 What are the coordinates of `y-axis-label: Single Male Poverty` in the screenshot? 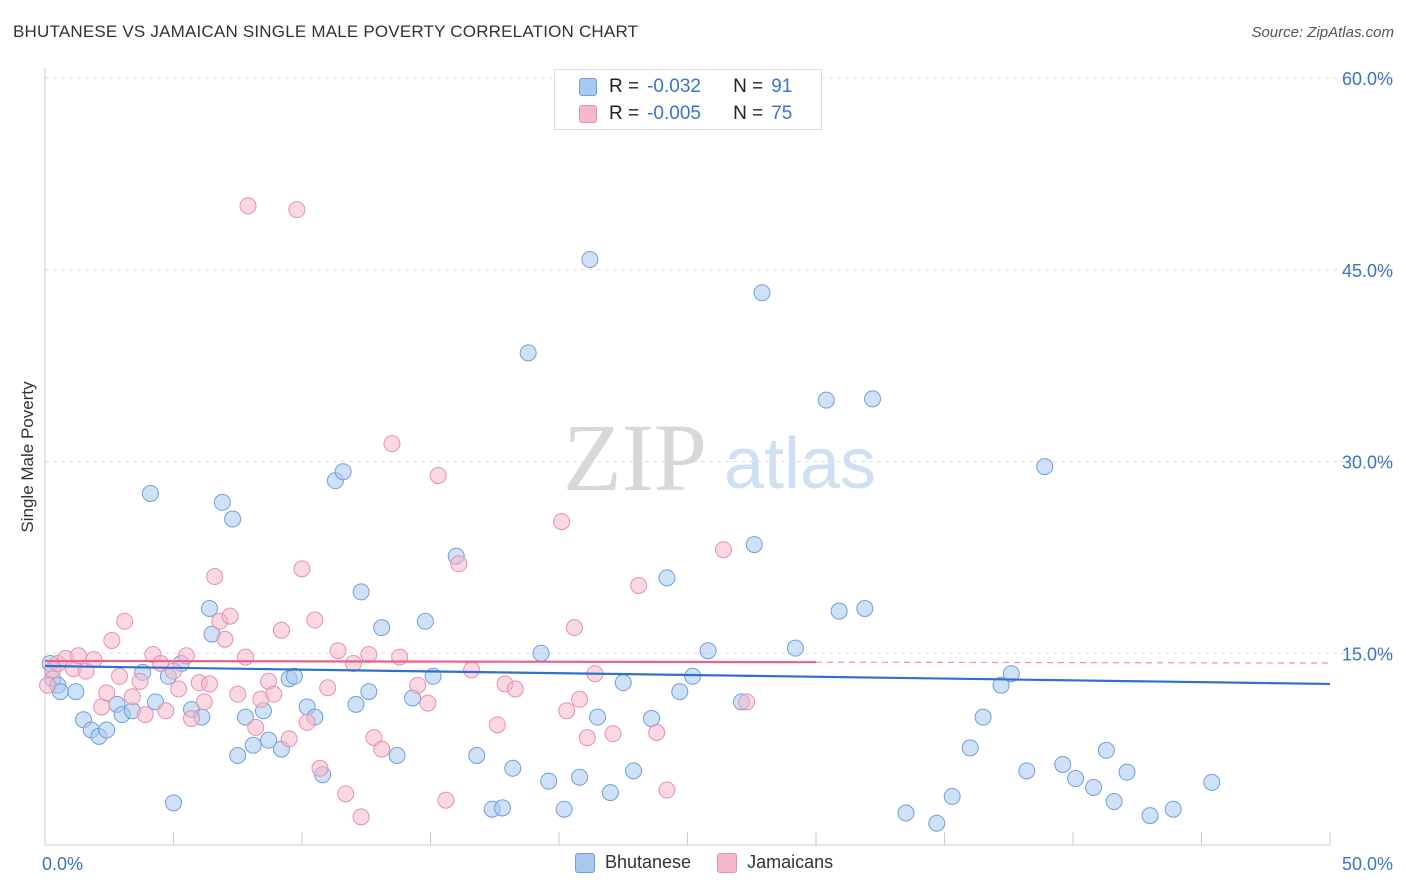 It's located at (27, 457).